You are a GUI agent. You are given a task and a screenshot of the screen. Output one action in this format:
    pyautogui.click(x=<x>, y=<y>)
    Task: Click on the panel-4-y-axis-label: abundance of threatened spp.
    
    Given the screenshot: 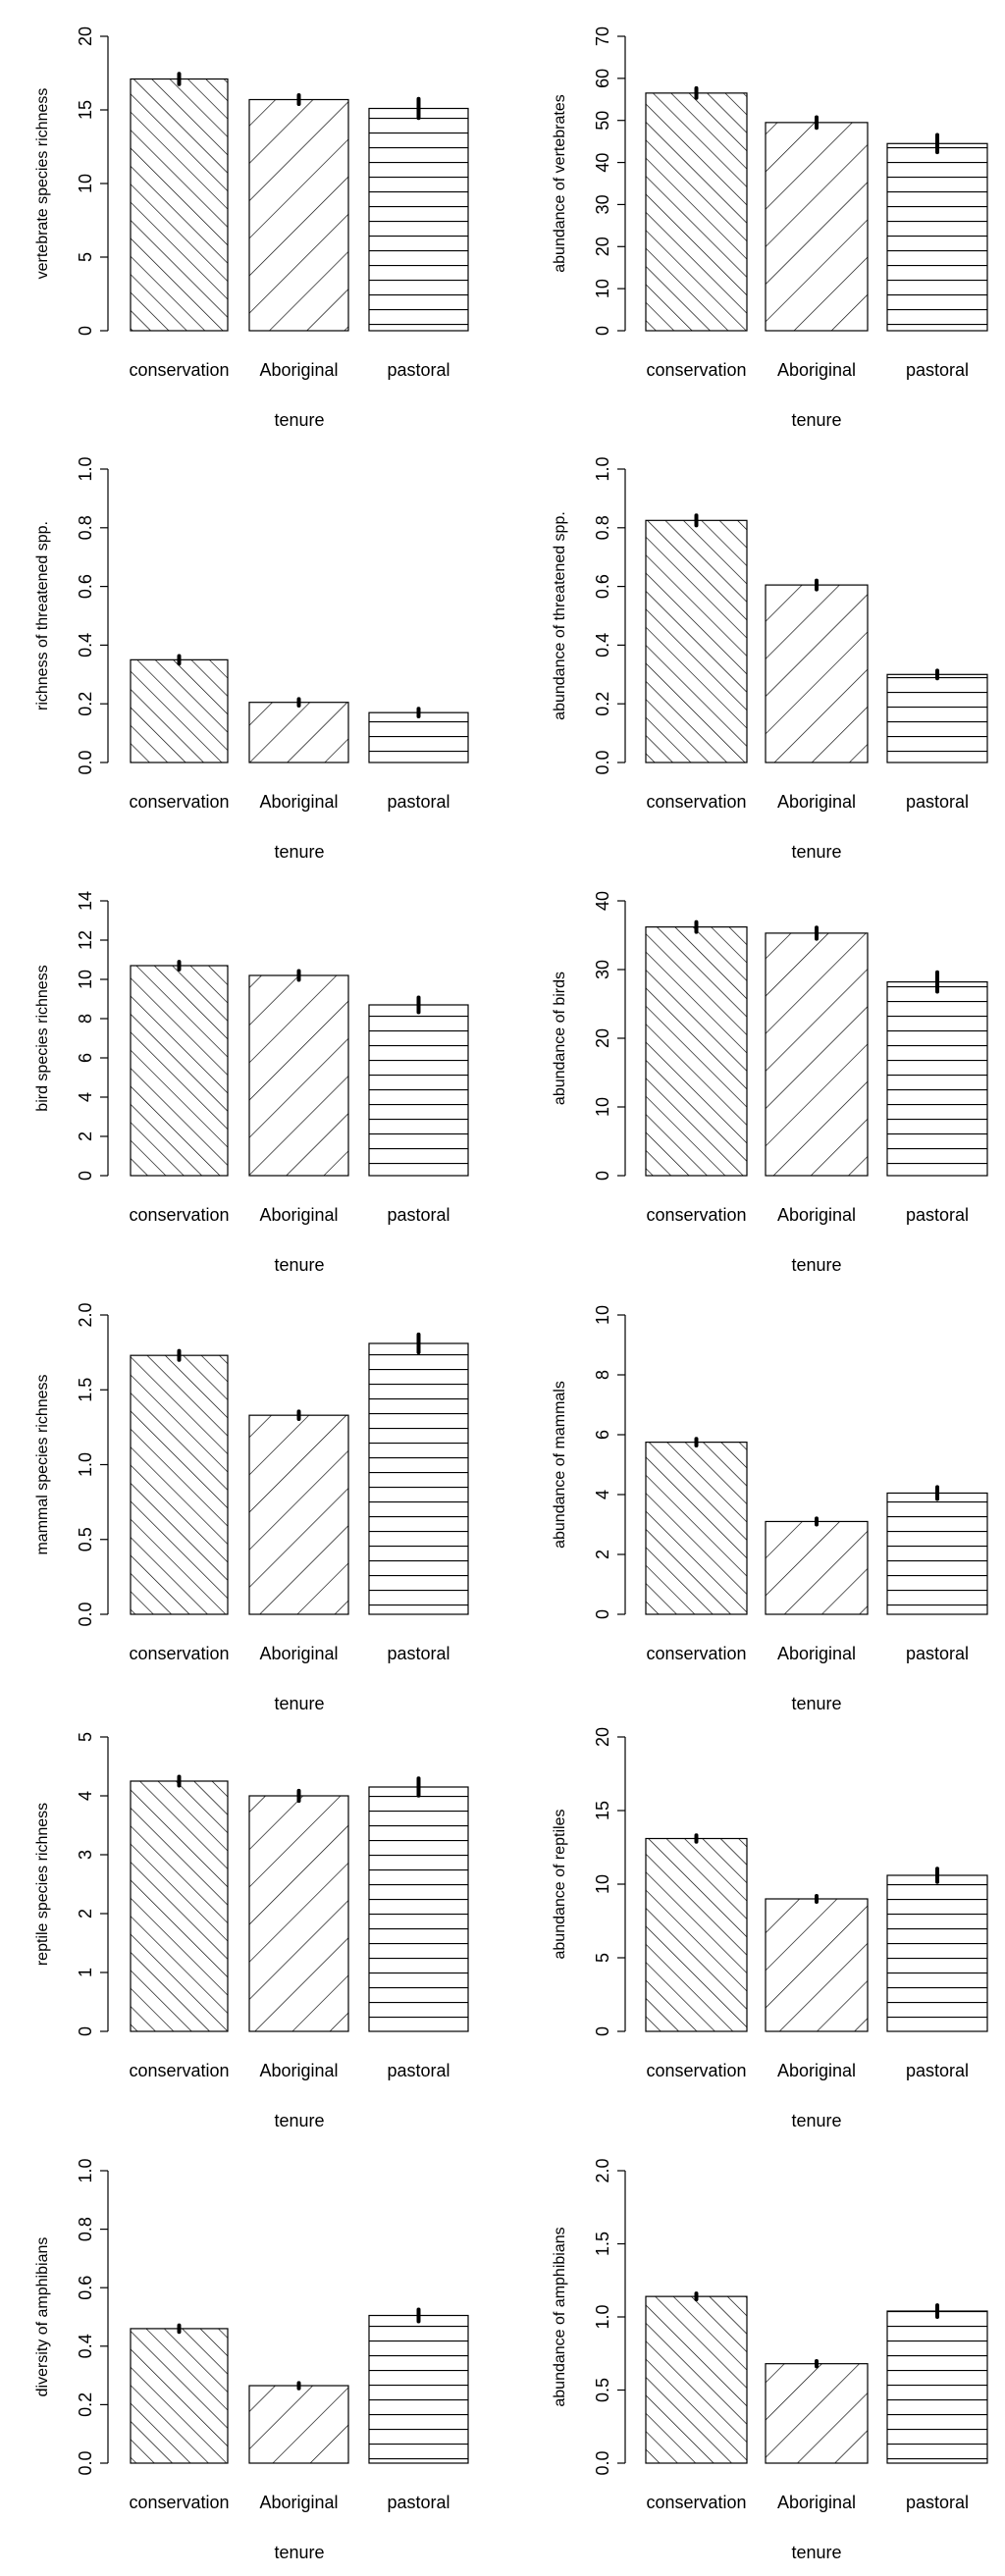 What is the action you would take?
    pyautogui.click(x=560, y=615)
    